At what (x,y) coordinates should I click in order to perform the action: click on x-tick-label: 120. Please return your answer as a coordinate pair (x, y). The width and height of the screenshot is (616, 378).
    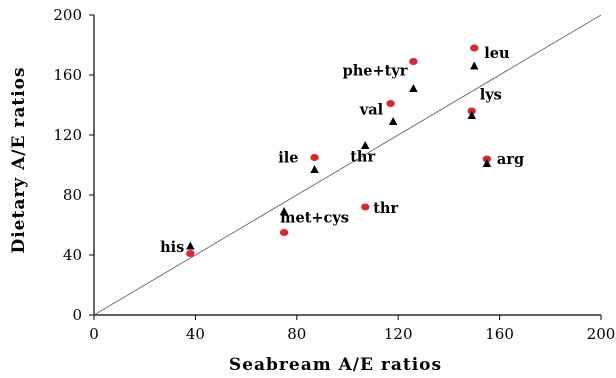
    Looking at the image, I should click on (398, 334).